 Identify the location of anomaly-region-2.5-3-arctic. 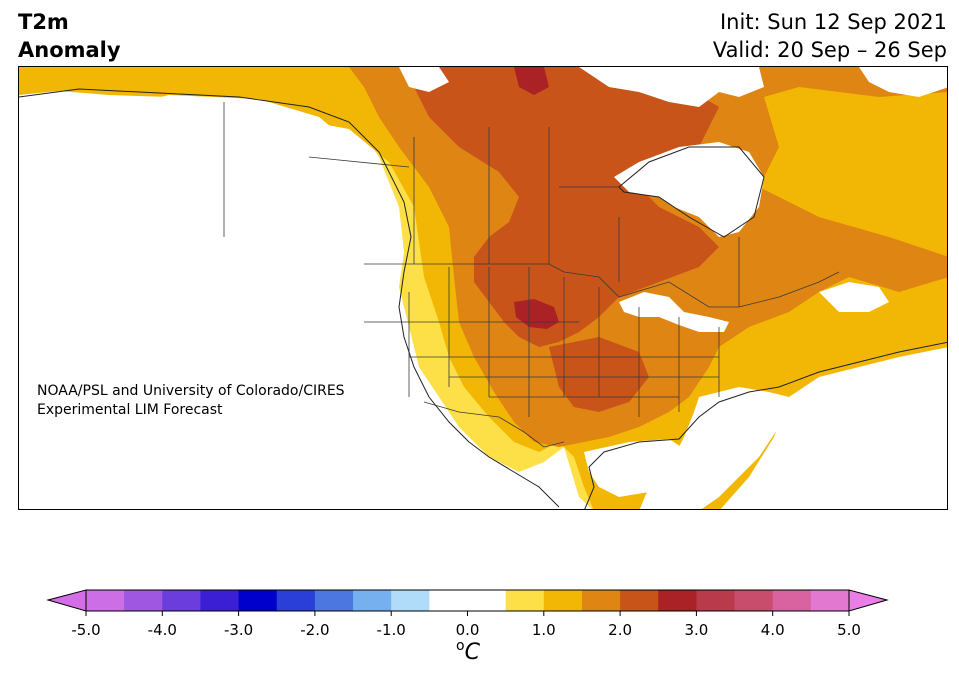
(531, 81).